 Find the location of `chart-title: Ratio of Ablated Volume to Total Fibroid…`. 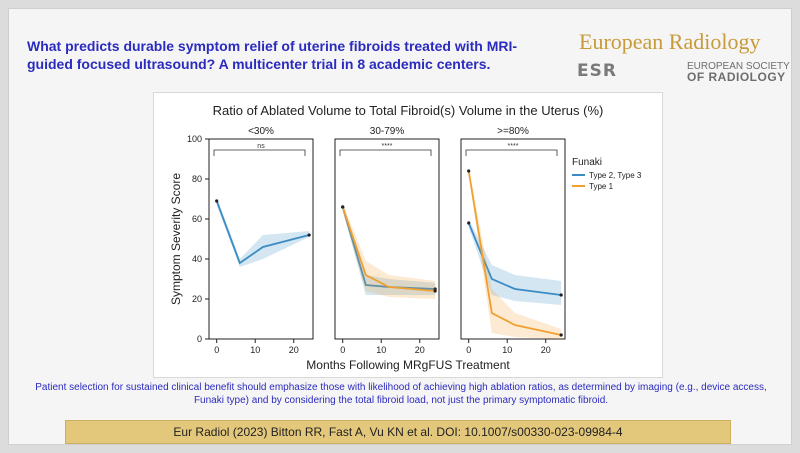

chart-title: Ratio of Ablated Volume to Total Fibroid… is located at coordinates (408, 110).